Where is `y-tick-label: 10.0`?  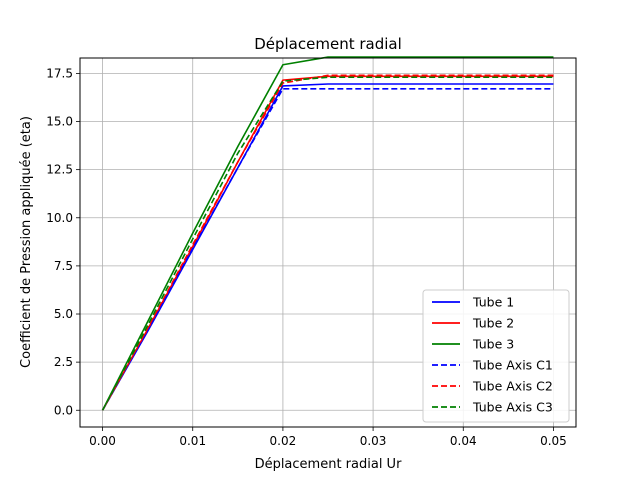
y-tick-label: 10.0 is located at coordinates (59, 218).